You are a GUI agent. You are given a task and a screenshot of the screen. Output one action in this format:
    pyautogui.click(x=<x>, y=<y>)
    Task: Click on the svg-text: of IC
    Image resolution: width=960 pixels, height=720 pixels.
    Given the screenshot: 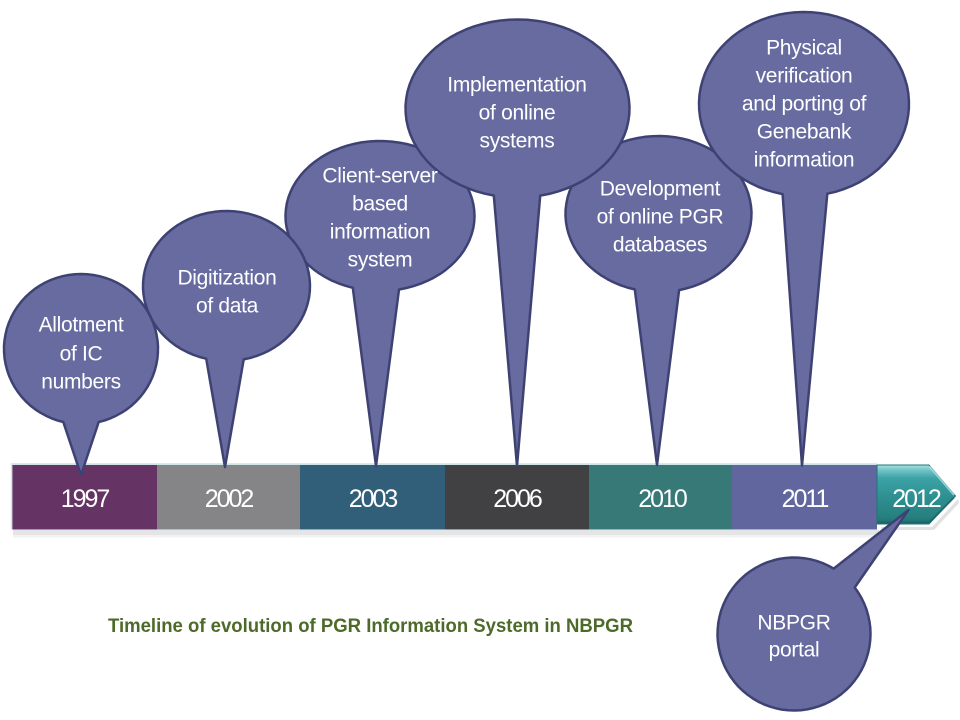 What is the action you would take?
    pyautogui.click(x=81, y=354)
    